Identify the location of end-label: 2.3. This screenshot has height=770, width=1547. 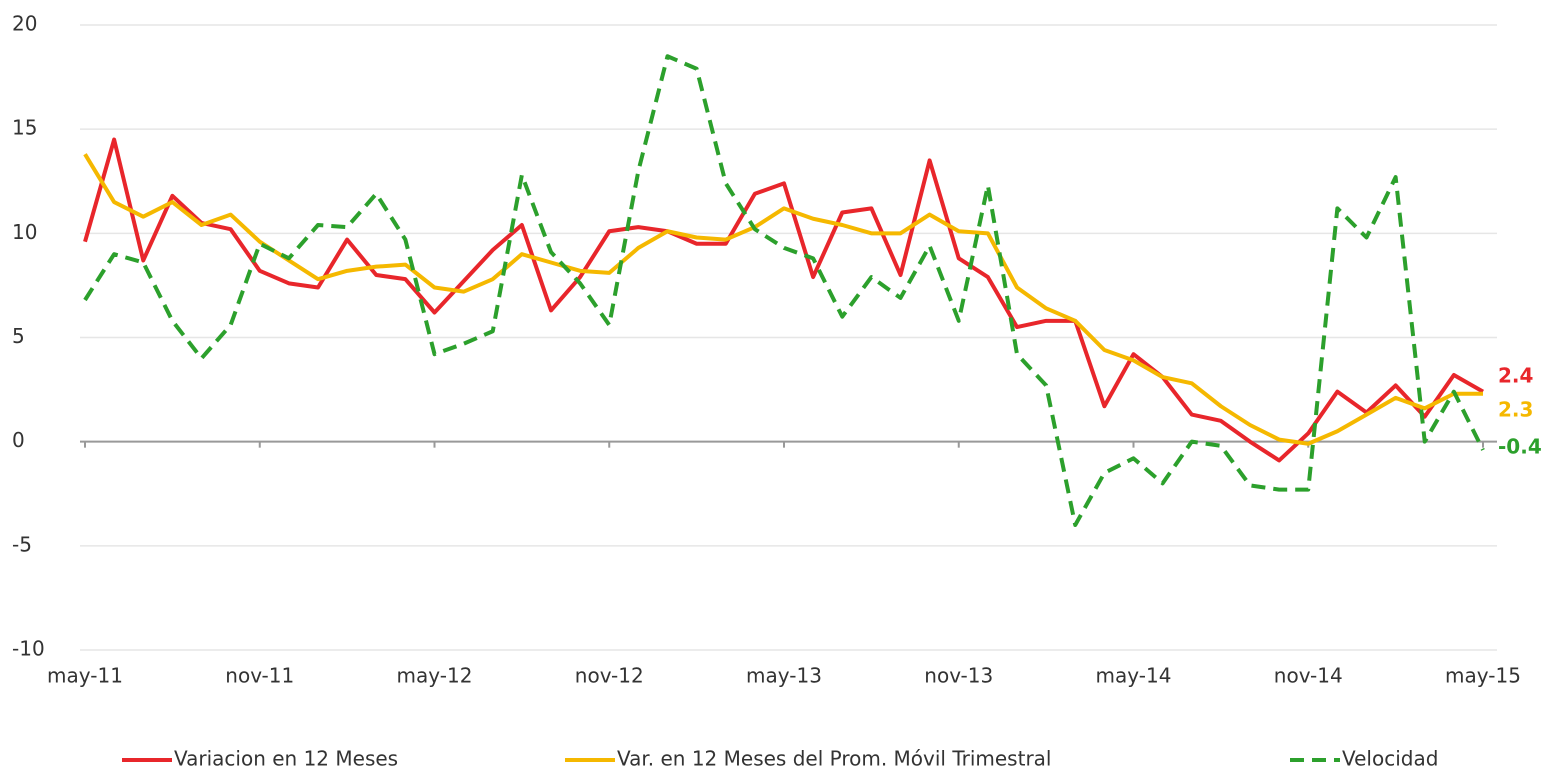
(1515, 410).